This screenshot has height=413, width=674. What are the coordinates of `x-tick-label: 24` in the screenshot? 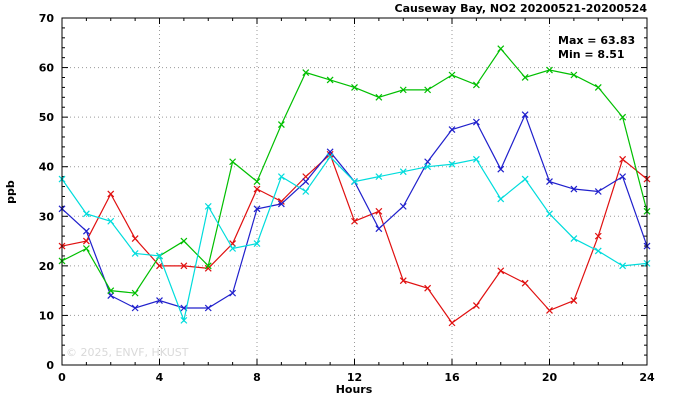 It's located at (647, 377).